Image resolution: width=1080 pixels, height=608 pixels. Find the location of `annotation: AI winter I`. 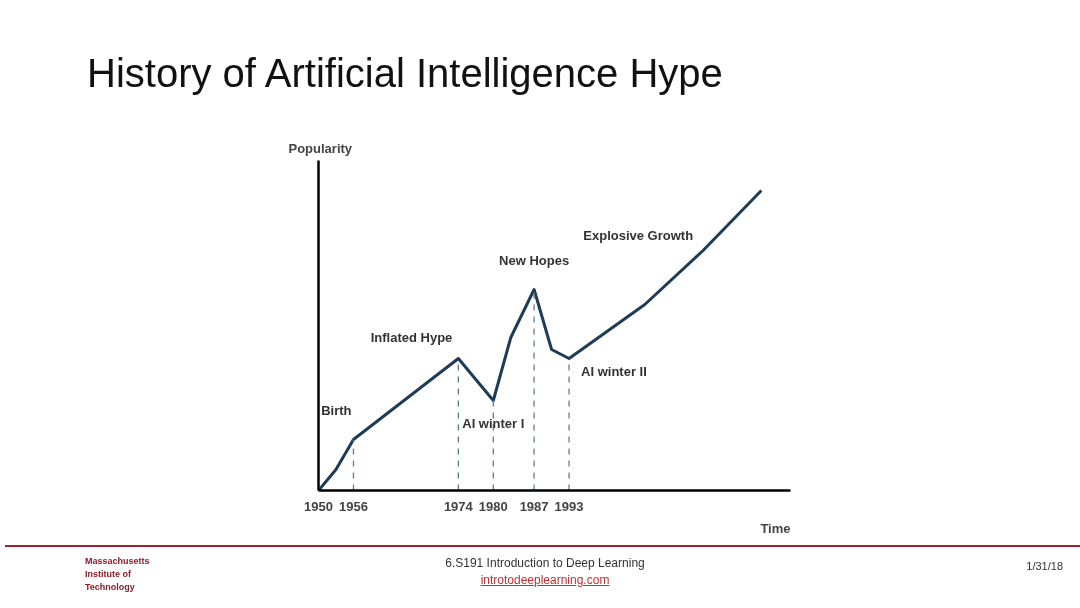

annotation: AI winter I is located at coordinates (493, 423).